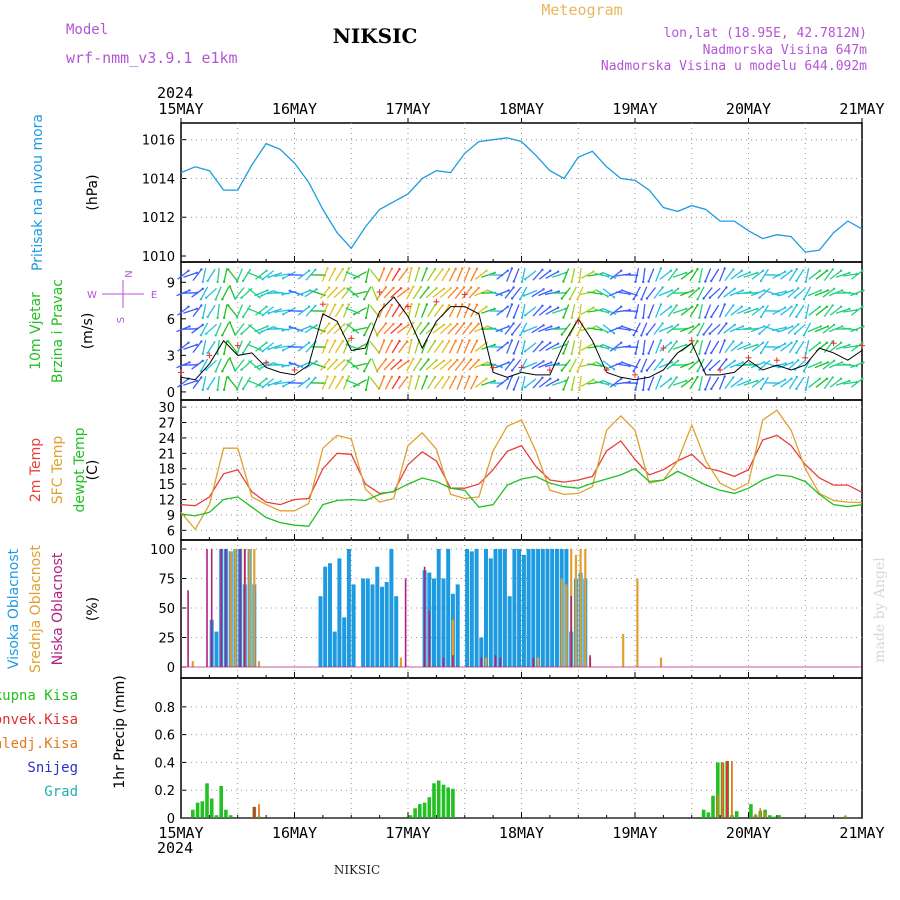  Describe the element at coordinates (171, 668) in the screenshot. I see `y-tick-label: 0` at that location.